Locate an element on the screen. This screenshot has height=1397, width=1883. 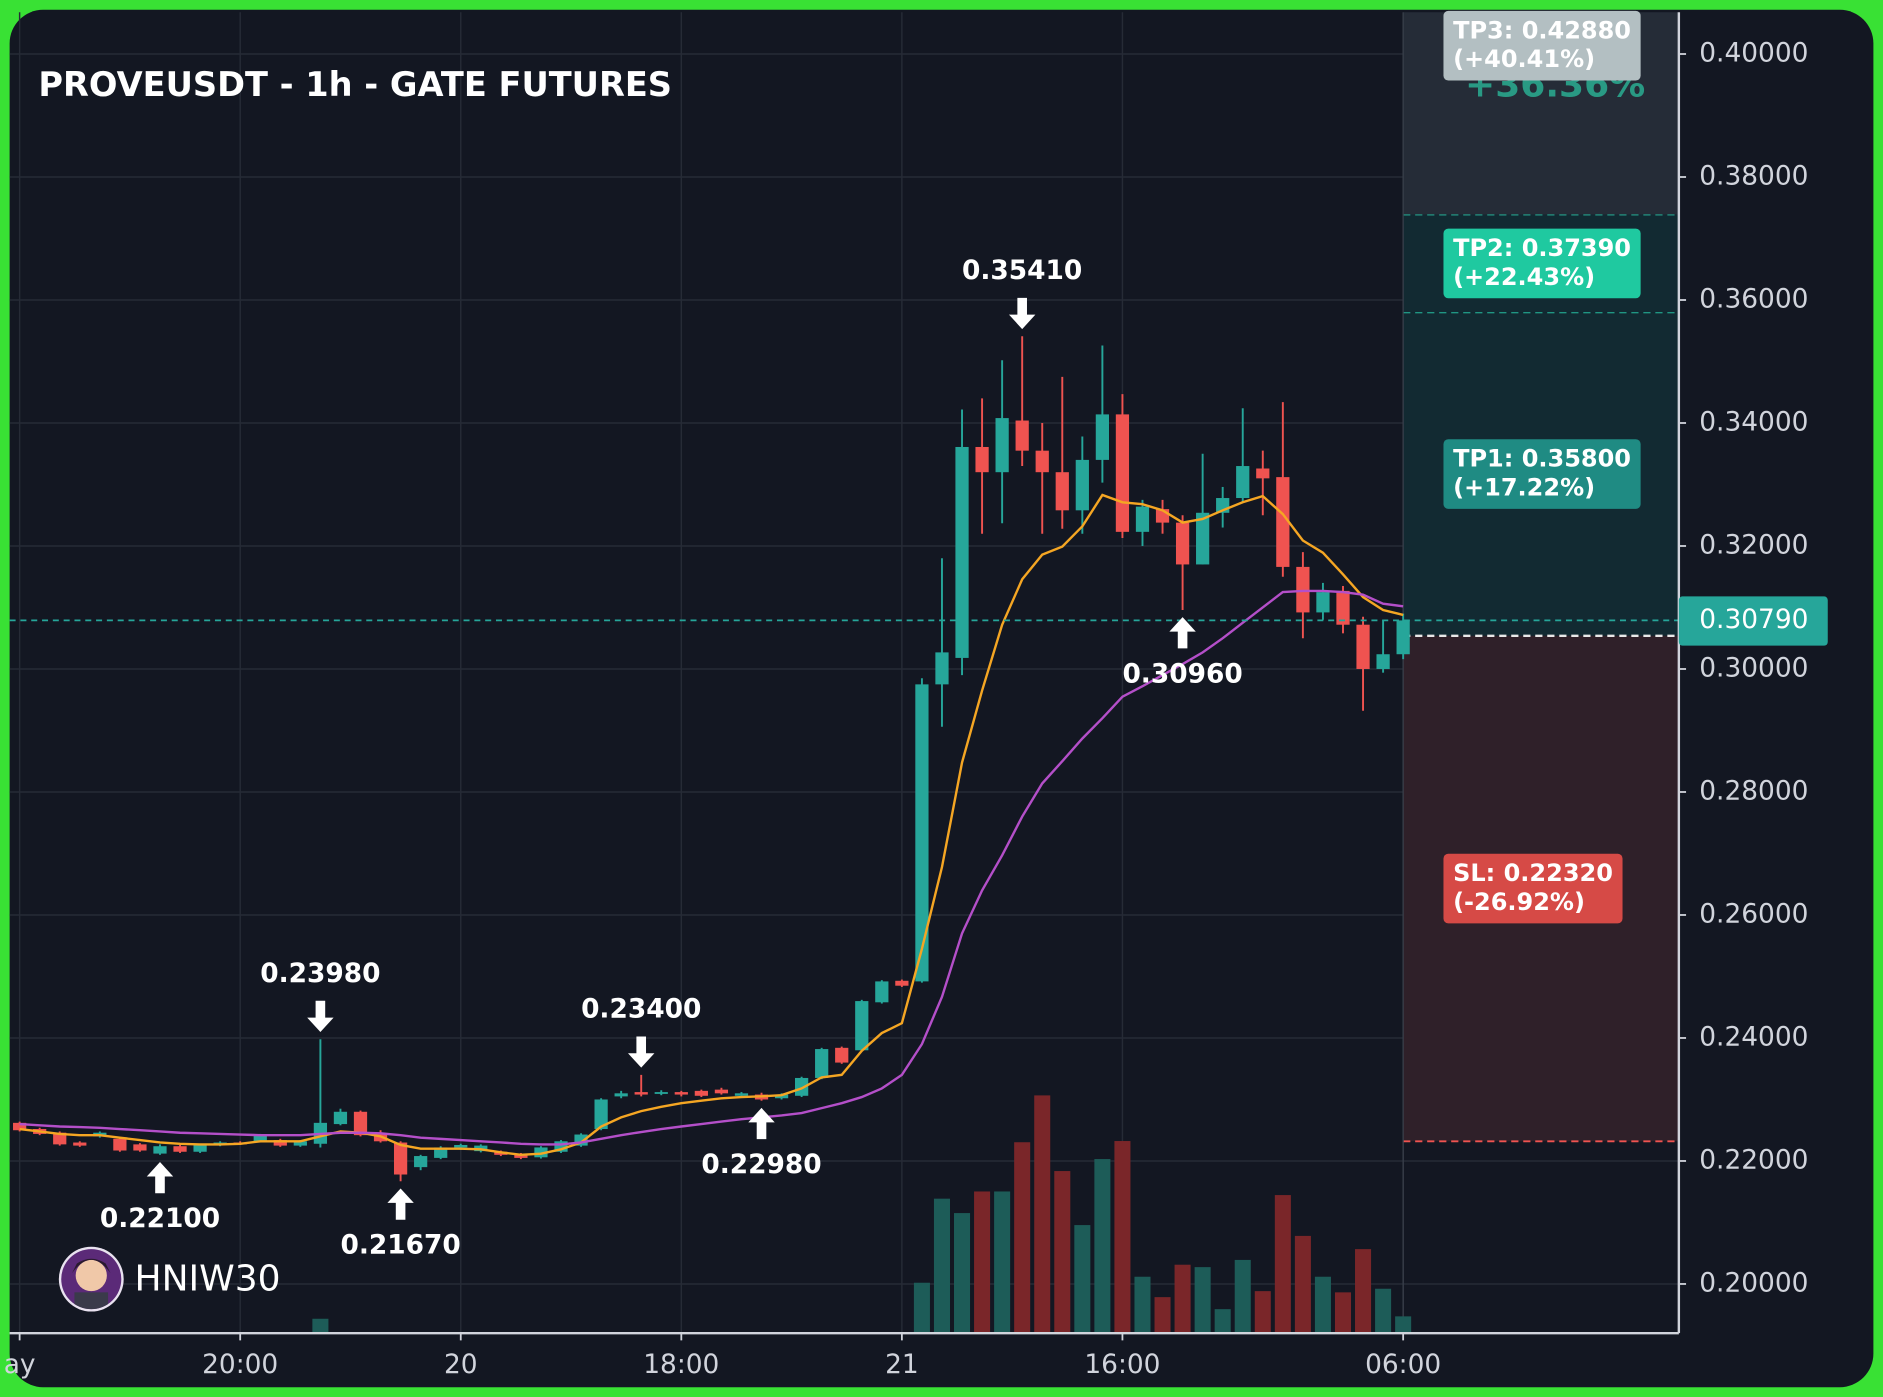
annotation-label: 0.22980 is located at coordinates (761, 1164).